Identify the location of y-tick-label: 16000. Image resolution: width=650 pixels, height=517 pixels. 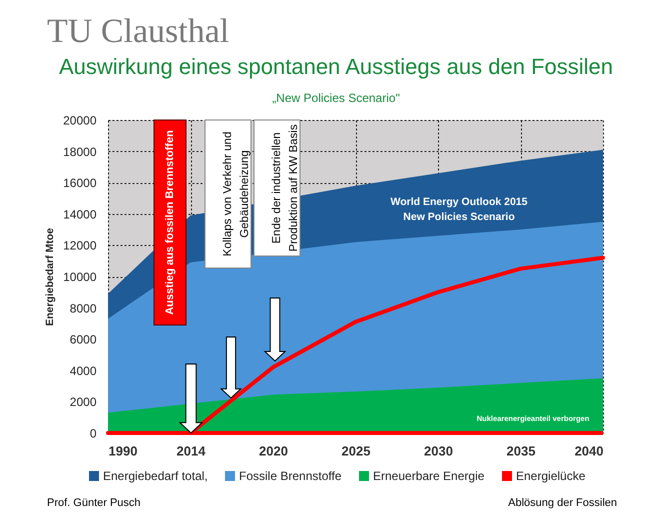
(80, 183).